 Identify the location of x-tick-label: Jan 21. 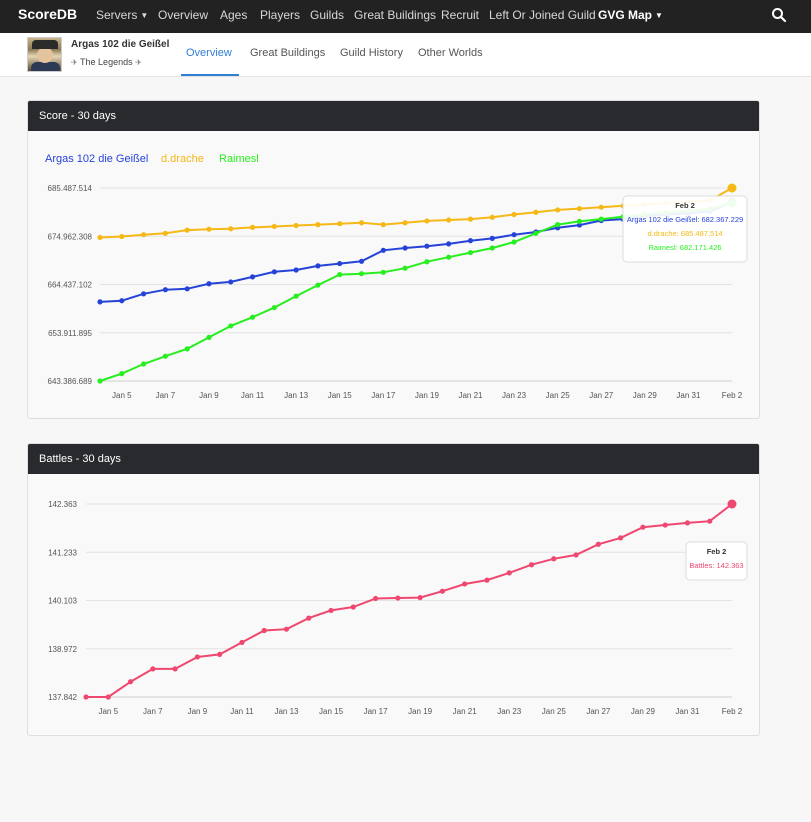
(465, 711).